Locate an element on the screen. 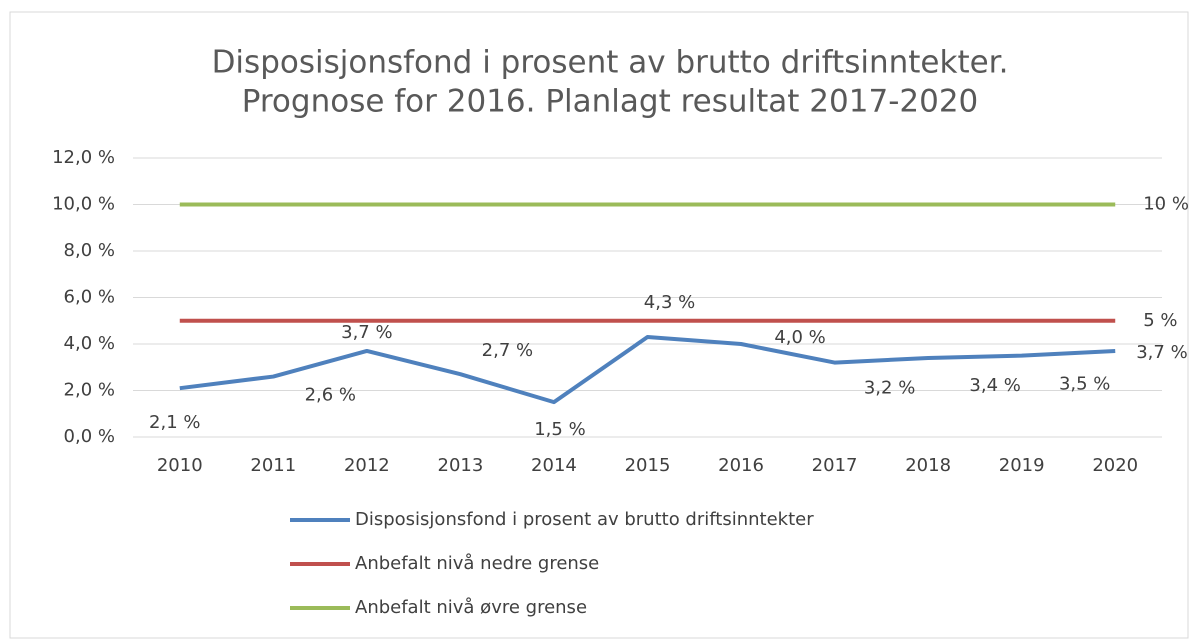 The width and height of the screenshot is (1189, 639). legend-label: Anbefalt nivå øvre grense is located at coordinates (471, 607).